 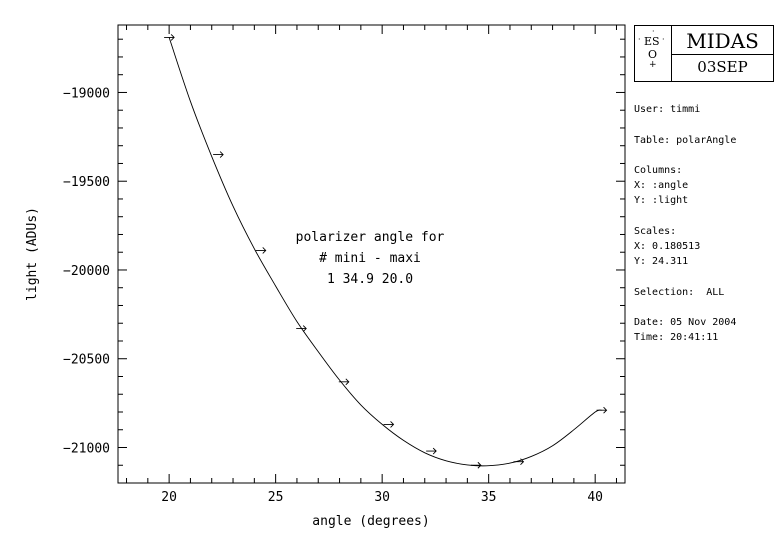 I want to click on y-tick-label: −19000, so click(x=86, y=93).